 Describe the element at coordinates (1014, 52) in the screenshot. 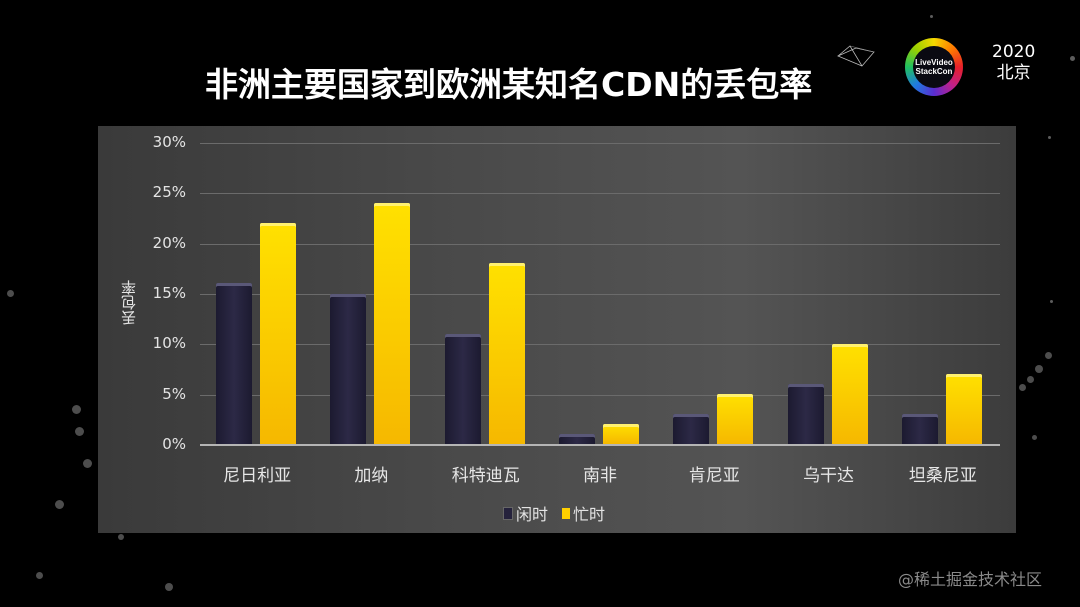

I see `event-year: 2020` at that location.